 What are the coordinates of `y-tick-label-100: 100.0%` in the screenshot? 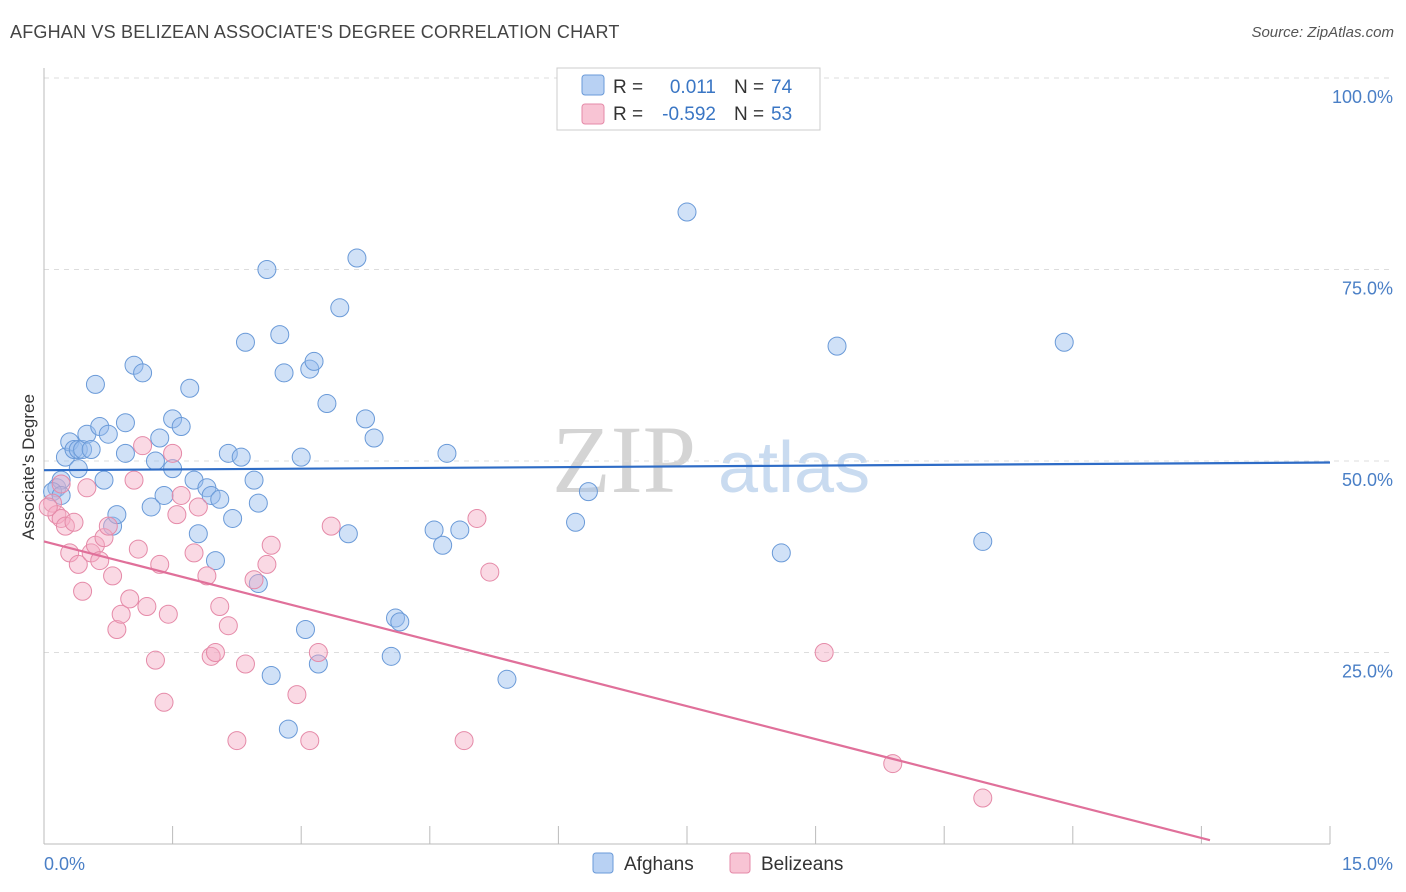 It's located at (1362, 97).